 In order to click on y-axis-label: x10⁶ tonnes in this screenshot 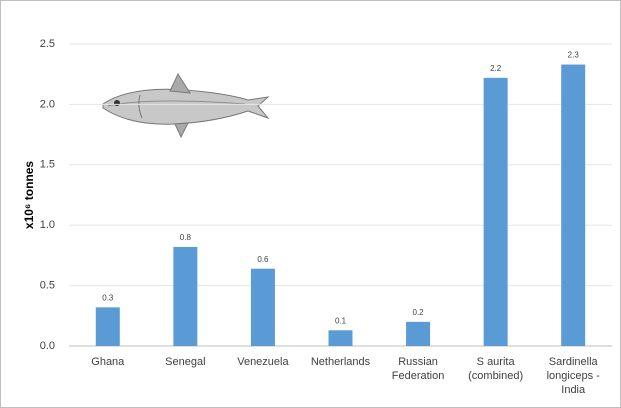, I will do `click(29, 195)`.